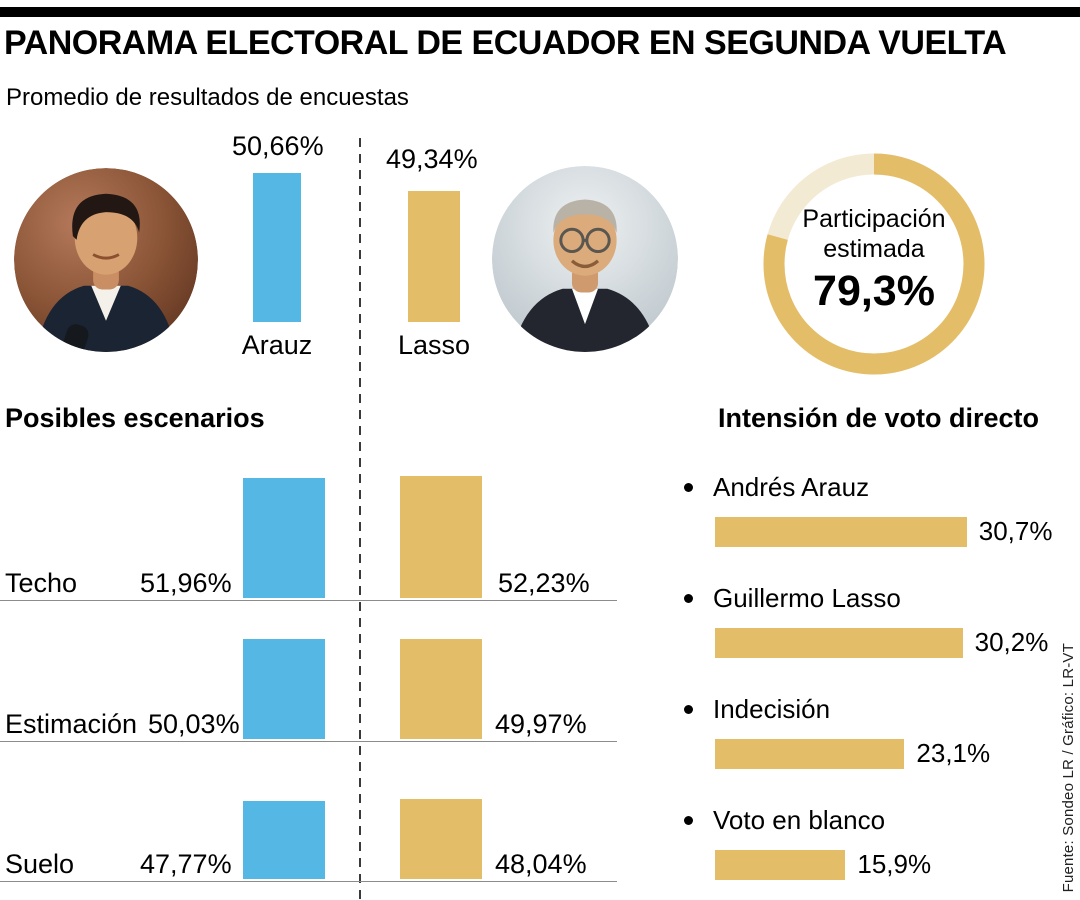  What do you see at coordinates (882, 509) in the screenshot?
I see `intention-item-arauz: Andrés Arauz 30,7%` at bounding box center [882, 509].